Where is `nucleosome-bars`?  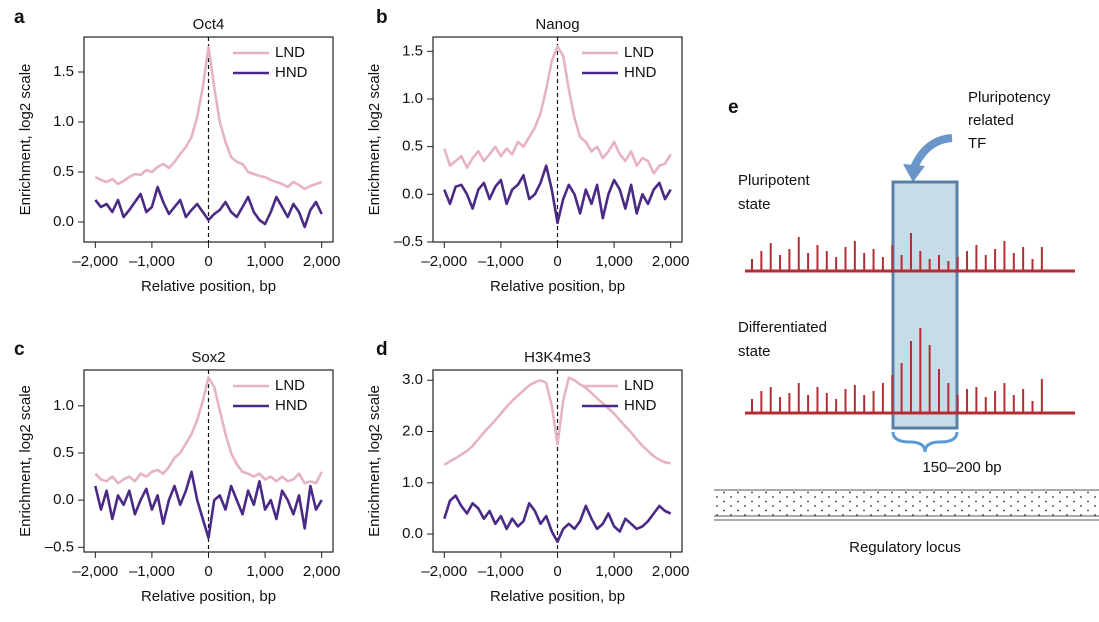
nucleosome-bars is located at coordinates (897, 323).